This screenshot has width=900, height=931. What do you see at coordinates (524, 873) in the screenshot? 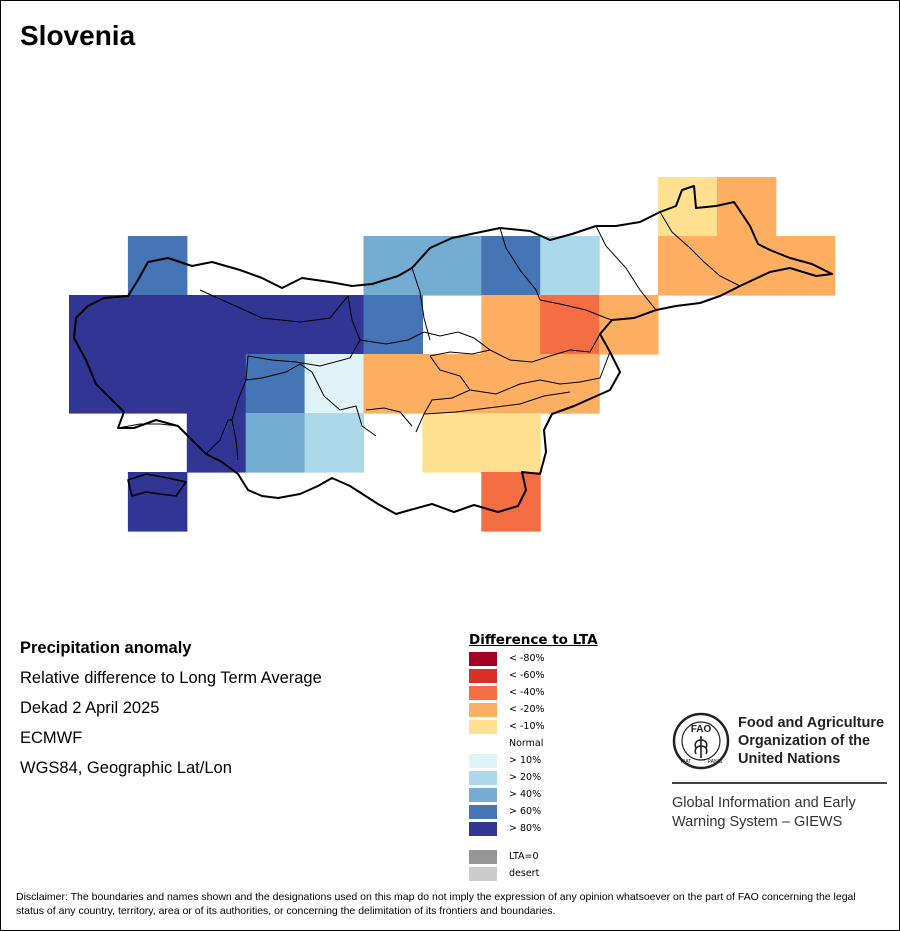
I see `legend-label: desert` at bounding box center [524, 873].